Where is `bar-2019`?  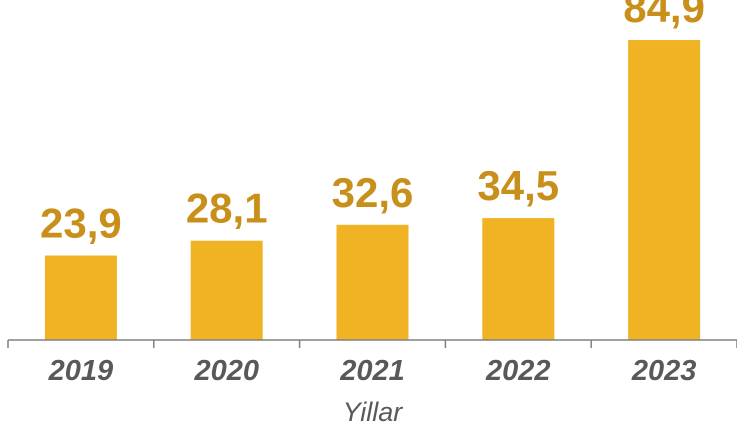 bar-2019 is located at coordinates (80, 297).